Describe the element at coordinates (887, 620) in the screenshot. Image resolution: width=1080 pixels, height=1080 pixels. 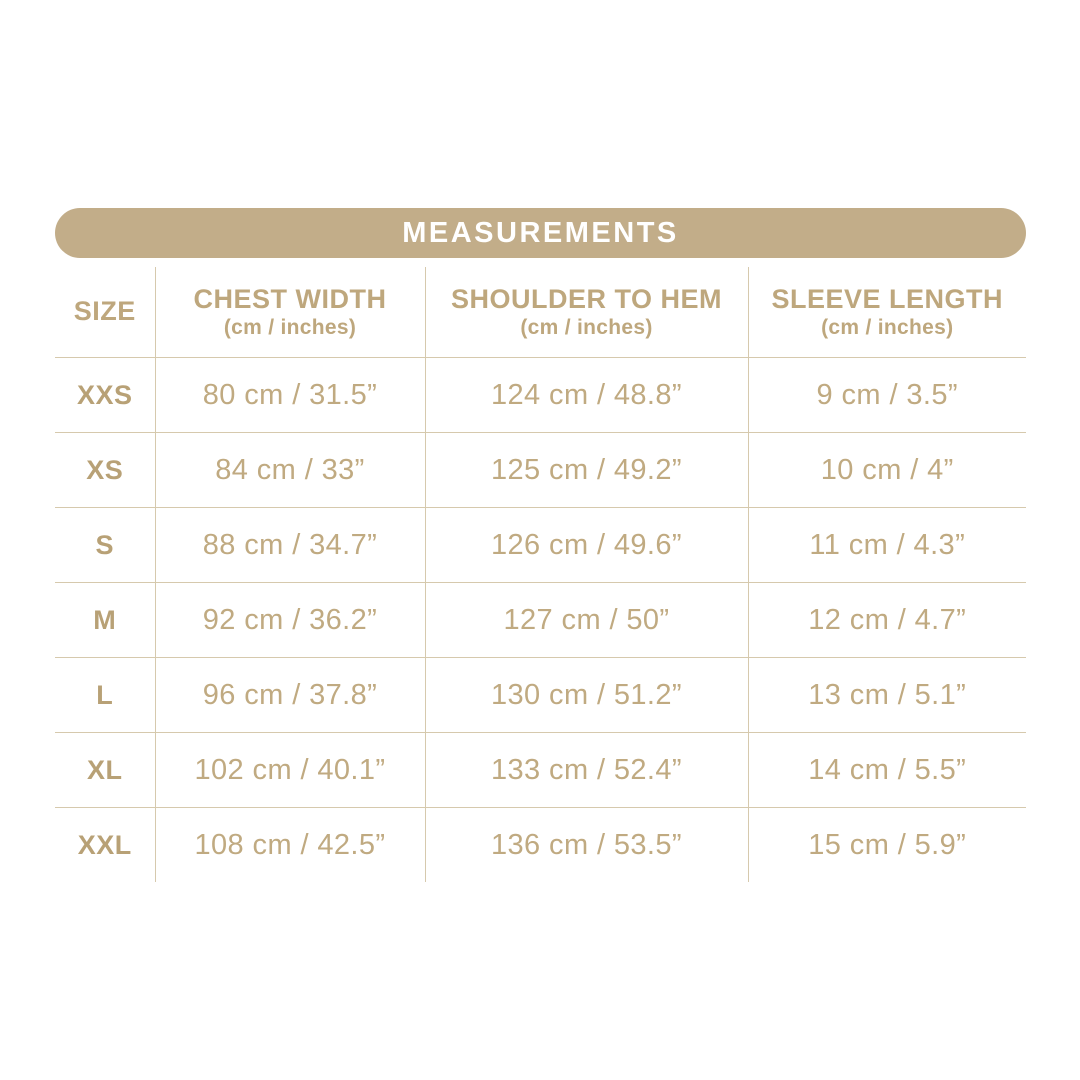
I see `sleeve-value: 12 cm / 4.7”` at that location.